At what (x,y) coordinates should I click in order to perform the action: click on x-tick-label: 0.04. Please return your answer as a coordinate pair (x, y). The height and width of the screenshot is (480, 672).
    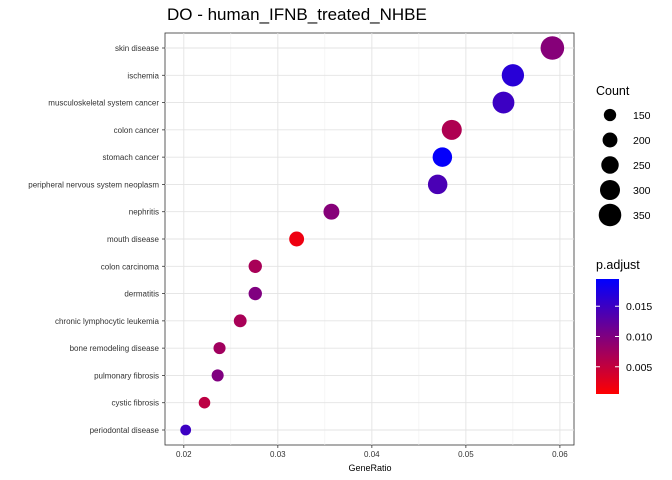
    Looking at the image, I should click on (372, 454).